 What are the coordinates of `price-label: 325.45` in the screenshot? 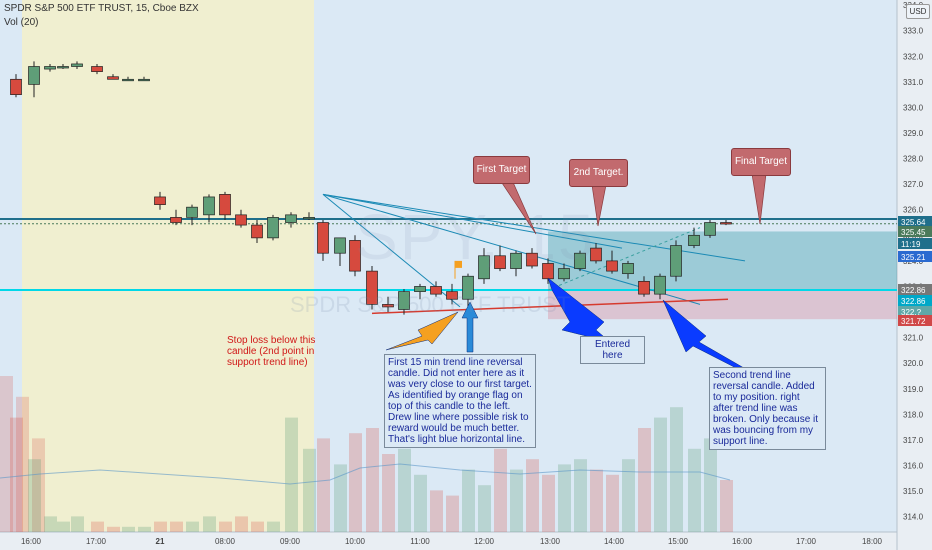 It's located at (913, 232).